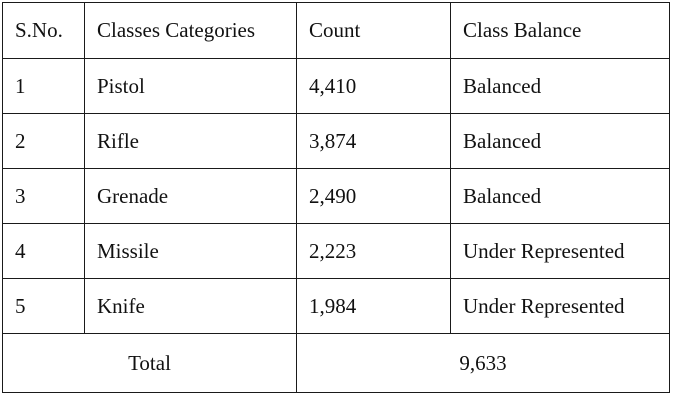 The image size is (674, 412). Describe the element at coordinates (149, 363) in the screenshot. I see `total-label: Total` at that location.